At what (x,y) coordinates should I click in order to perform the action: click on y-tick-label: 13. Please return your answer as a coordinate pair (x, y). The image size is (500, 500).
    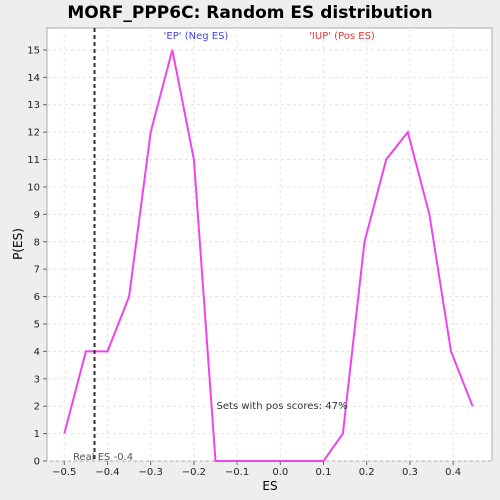
    Looking at the image, I should click on (33, 105).